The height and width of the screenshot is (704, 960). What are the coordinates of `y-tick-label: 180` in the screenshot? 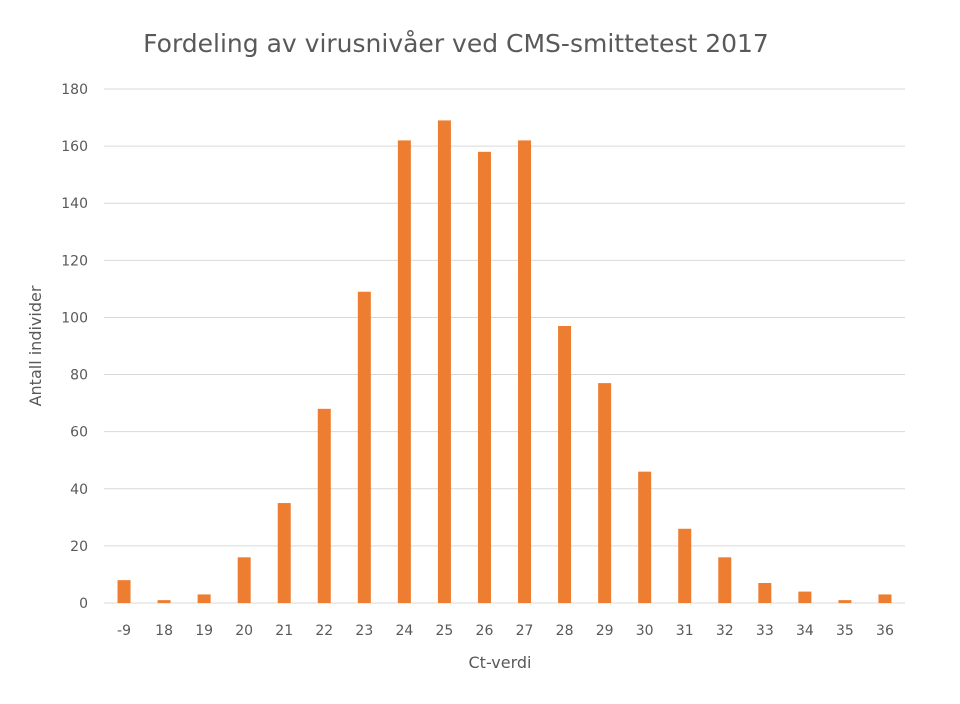 It's located at (74, 90).